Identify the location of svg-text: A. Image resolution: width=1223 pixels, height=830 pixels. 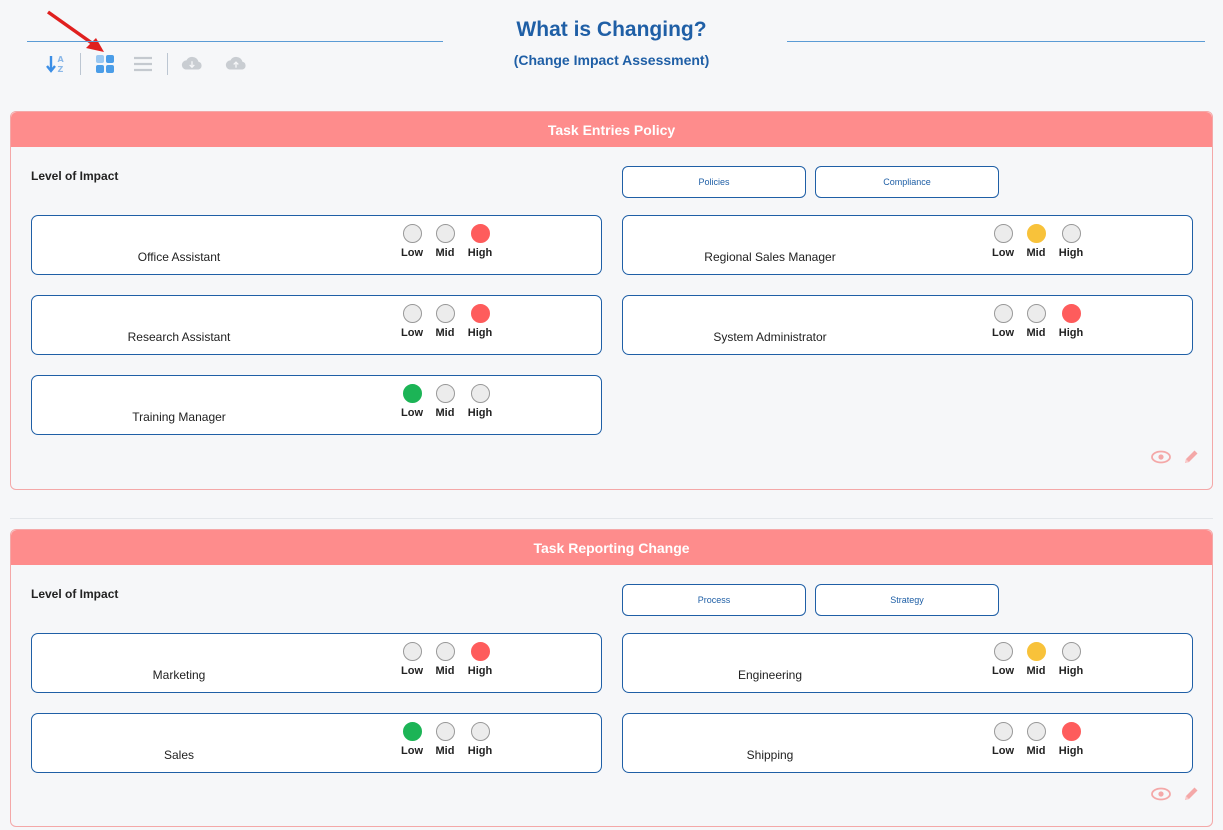
(61, 59).